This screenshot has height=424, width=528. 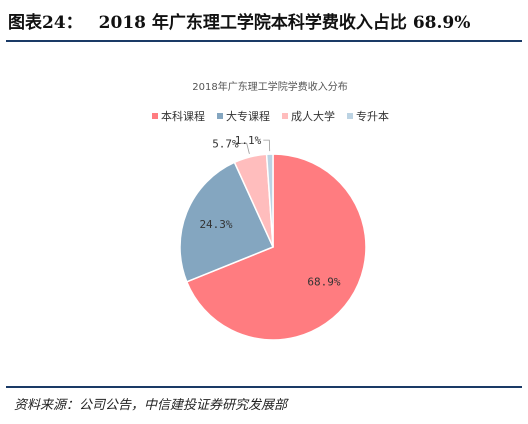 I want to click on chart-title: 2018年广东理工学院学费收入分布, so click(x=269, y=86).